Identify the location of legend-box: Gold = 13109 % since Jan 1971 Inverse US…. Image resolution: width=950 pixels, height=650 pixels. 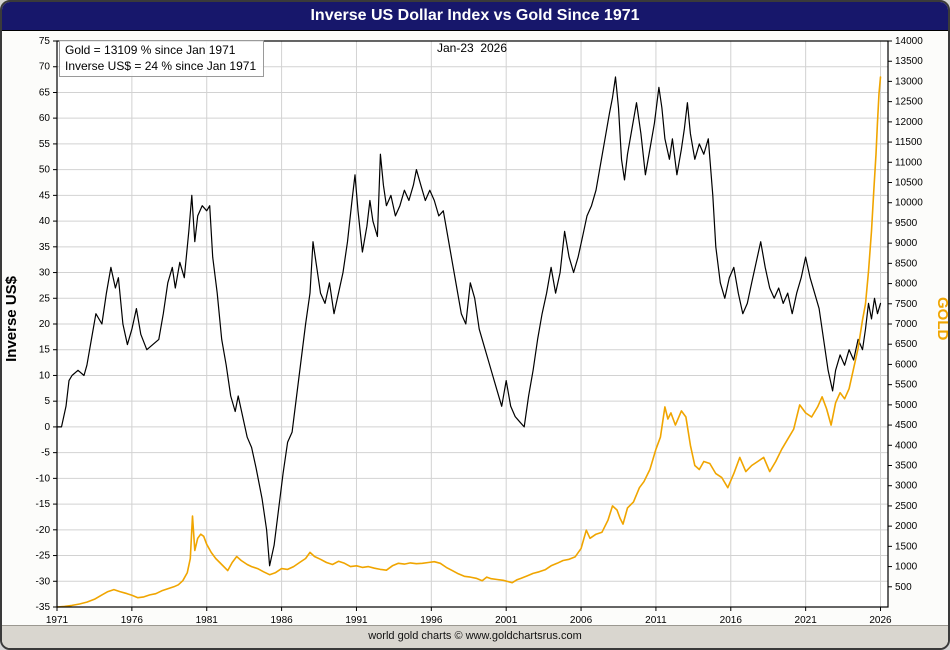
(162, 58).